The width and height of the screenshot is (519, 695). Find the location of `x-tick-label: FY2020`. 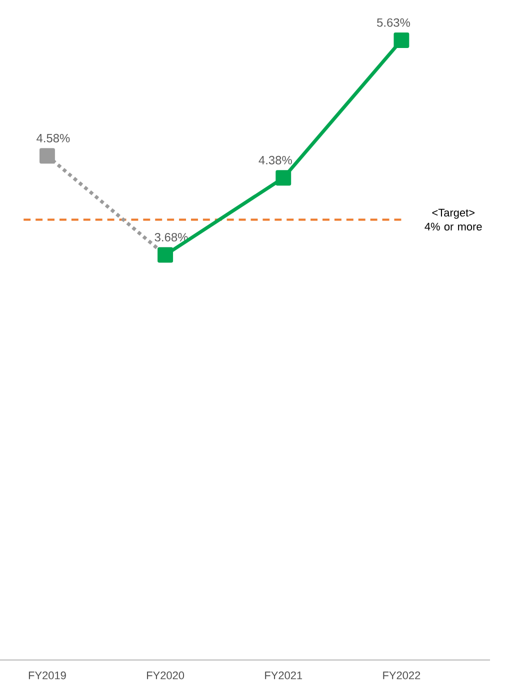

x-tick-label: FY2020 is located at coordinates (165, 676).